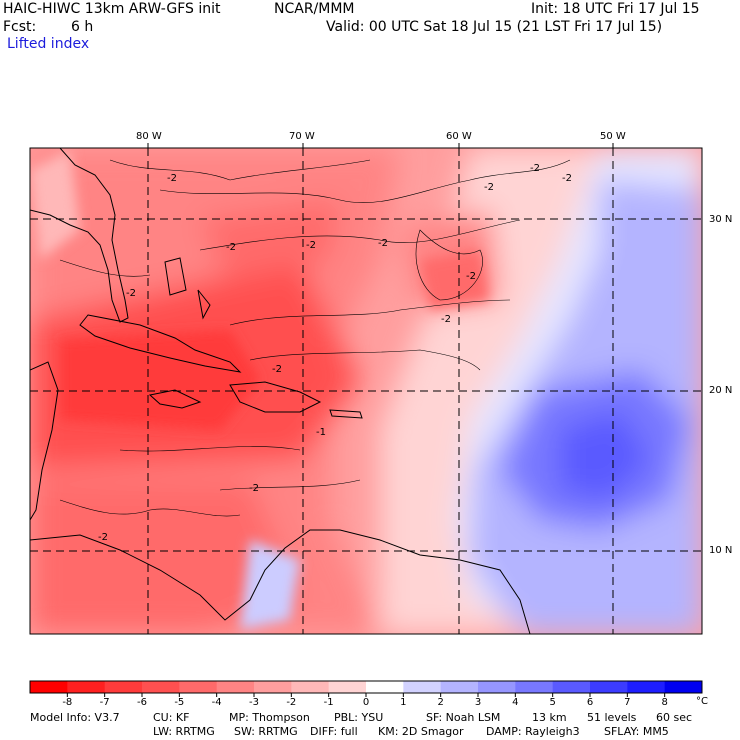 The width and height of the screenshot is (740, 740). I want to click on colorbar-tick-label: 6, so click(590, 702).